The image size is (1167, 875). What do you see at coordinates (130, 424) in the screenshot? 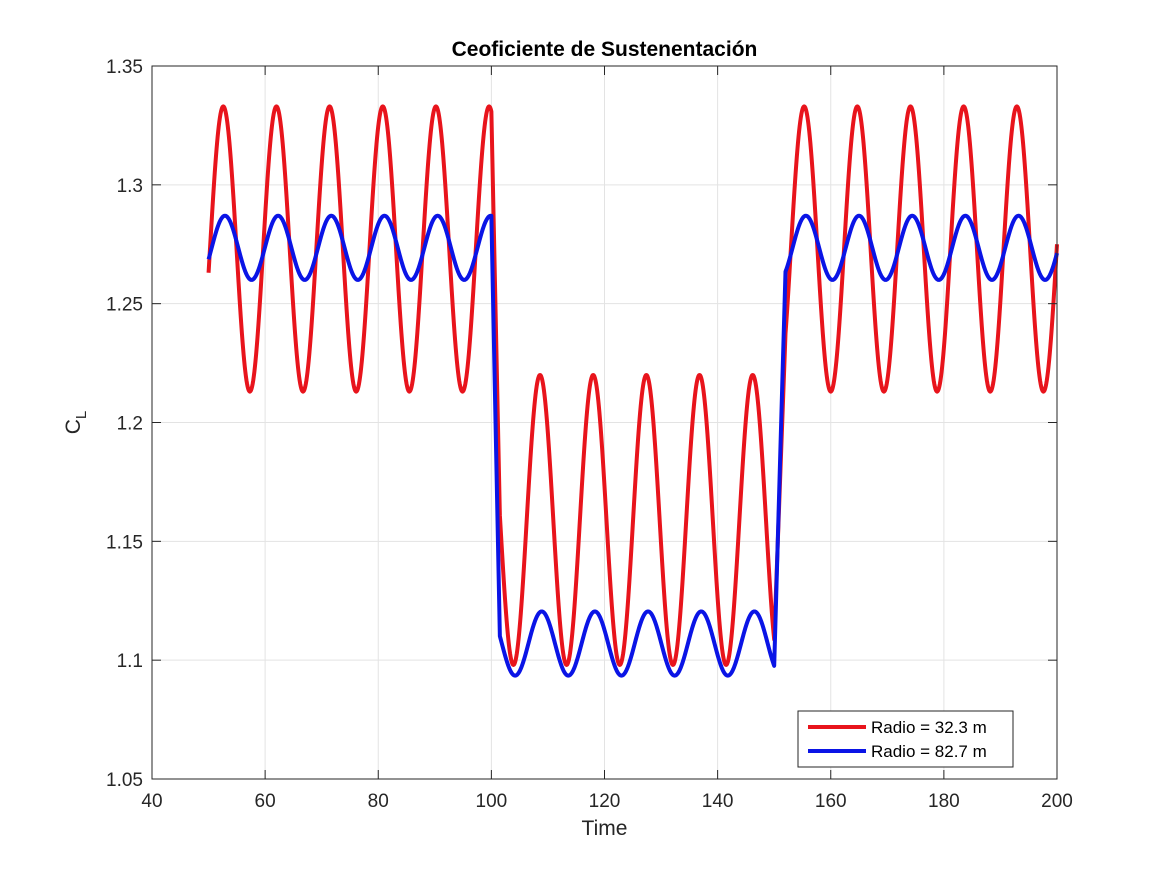
I see `y-tick-label: 1.2` at bounding box center [130, 424].